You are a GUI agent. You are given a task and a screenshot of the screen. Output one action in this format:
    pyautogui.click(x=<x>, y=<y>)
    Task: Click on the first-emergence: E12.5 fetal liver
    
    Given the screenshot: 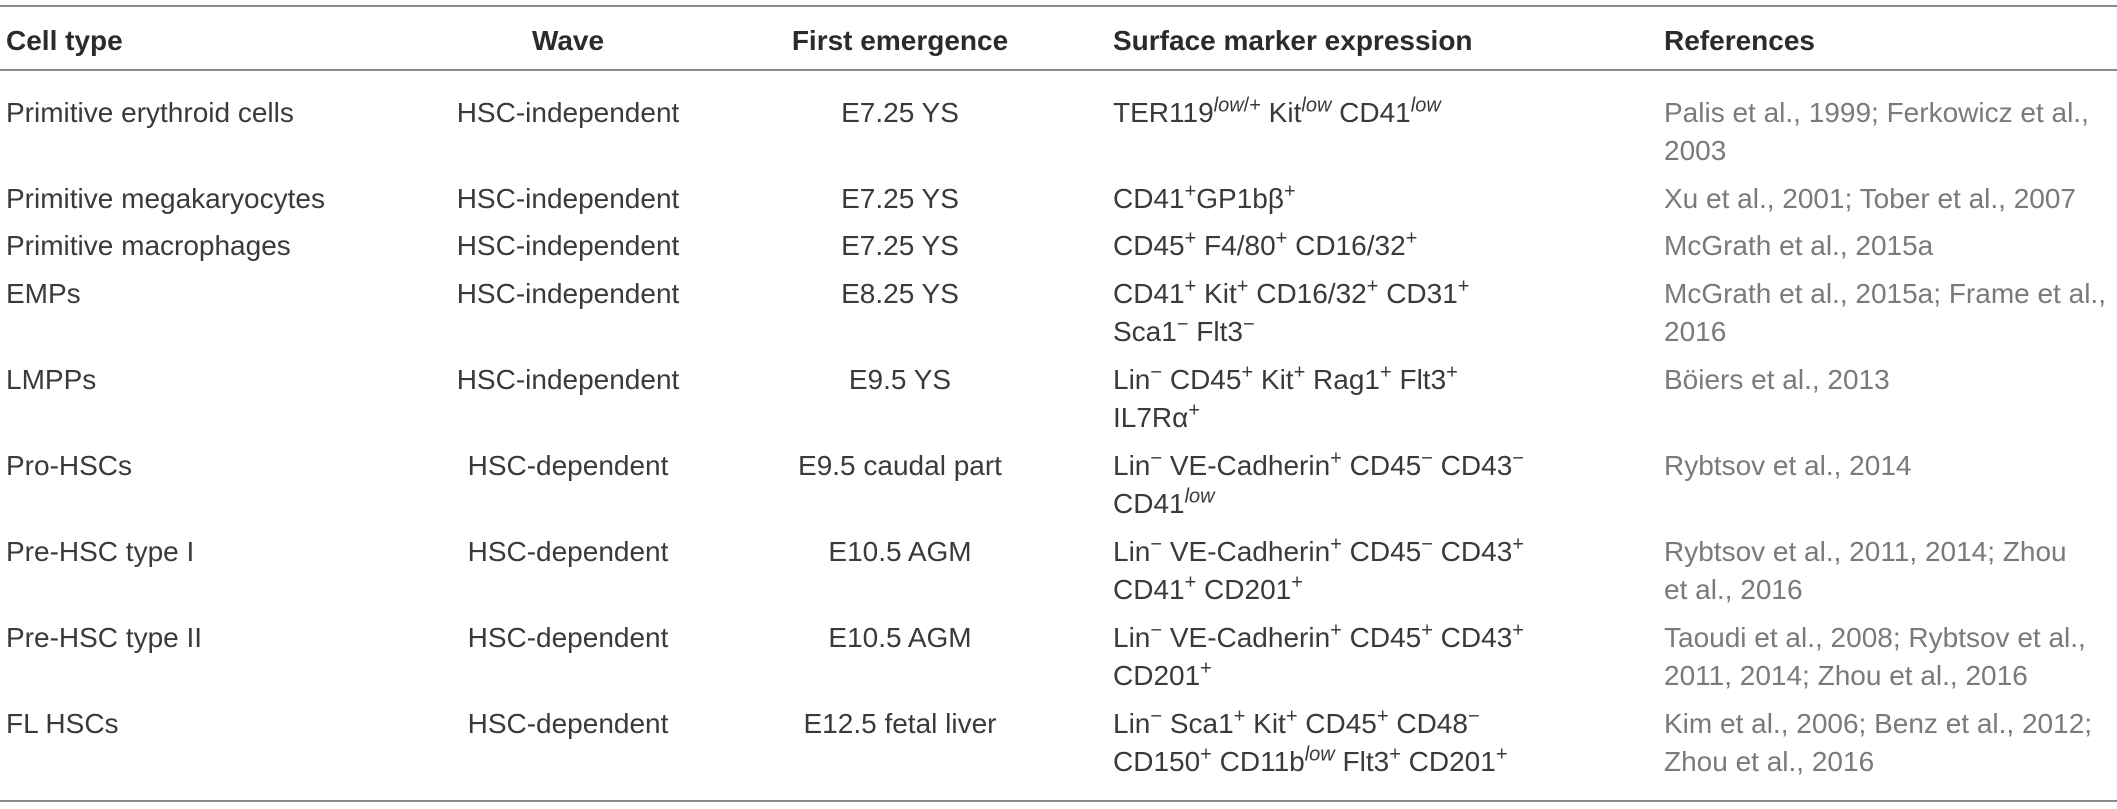 What is the action you would take?
    pyautogui.click(x=900, y=723)
    